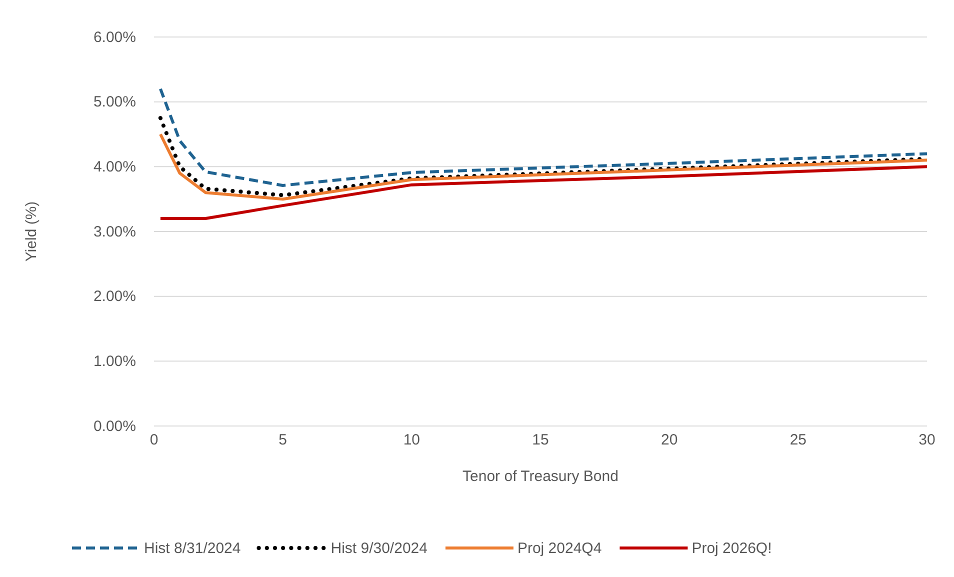 The width and height of the screenshot is (954, 577). I want to click on x-tick-label: 25, so click(798, 440).